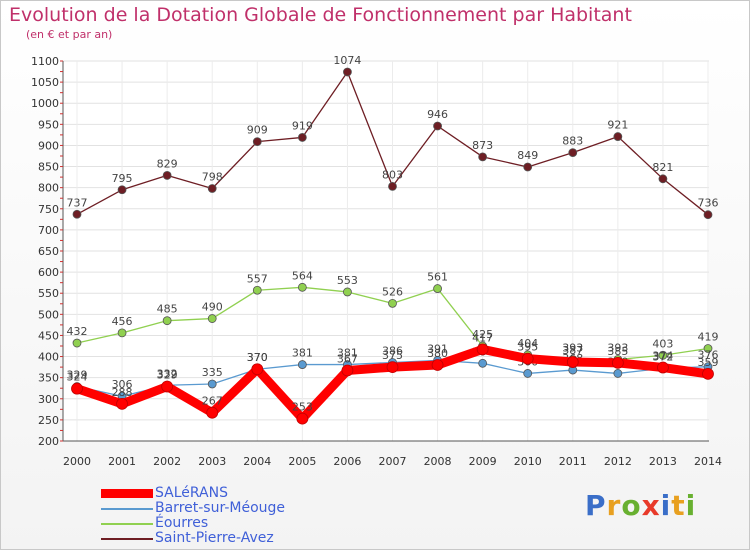 The width and height of the screenshot is (750, 550). Describe the element at coordinates (482, 334) in the screenshot. I see `data-label: 425` at that location.